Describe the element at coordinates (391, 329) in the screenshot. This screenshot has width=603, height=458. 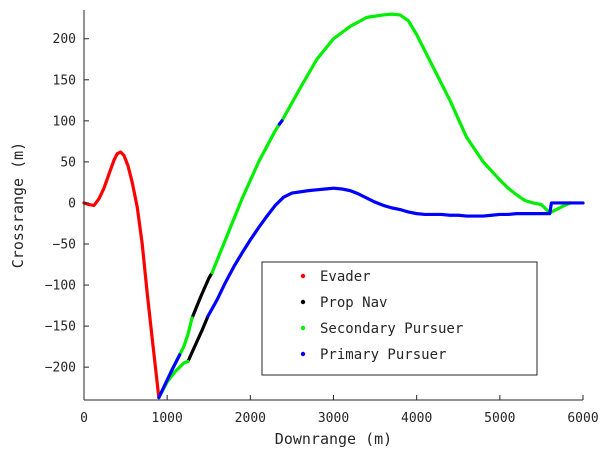
I see `legend-label: Secondary Pursuer` at that location.